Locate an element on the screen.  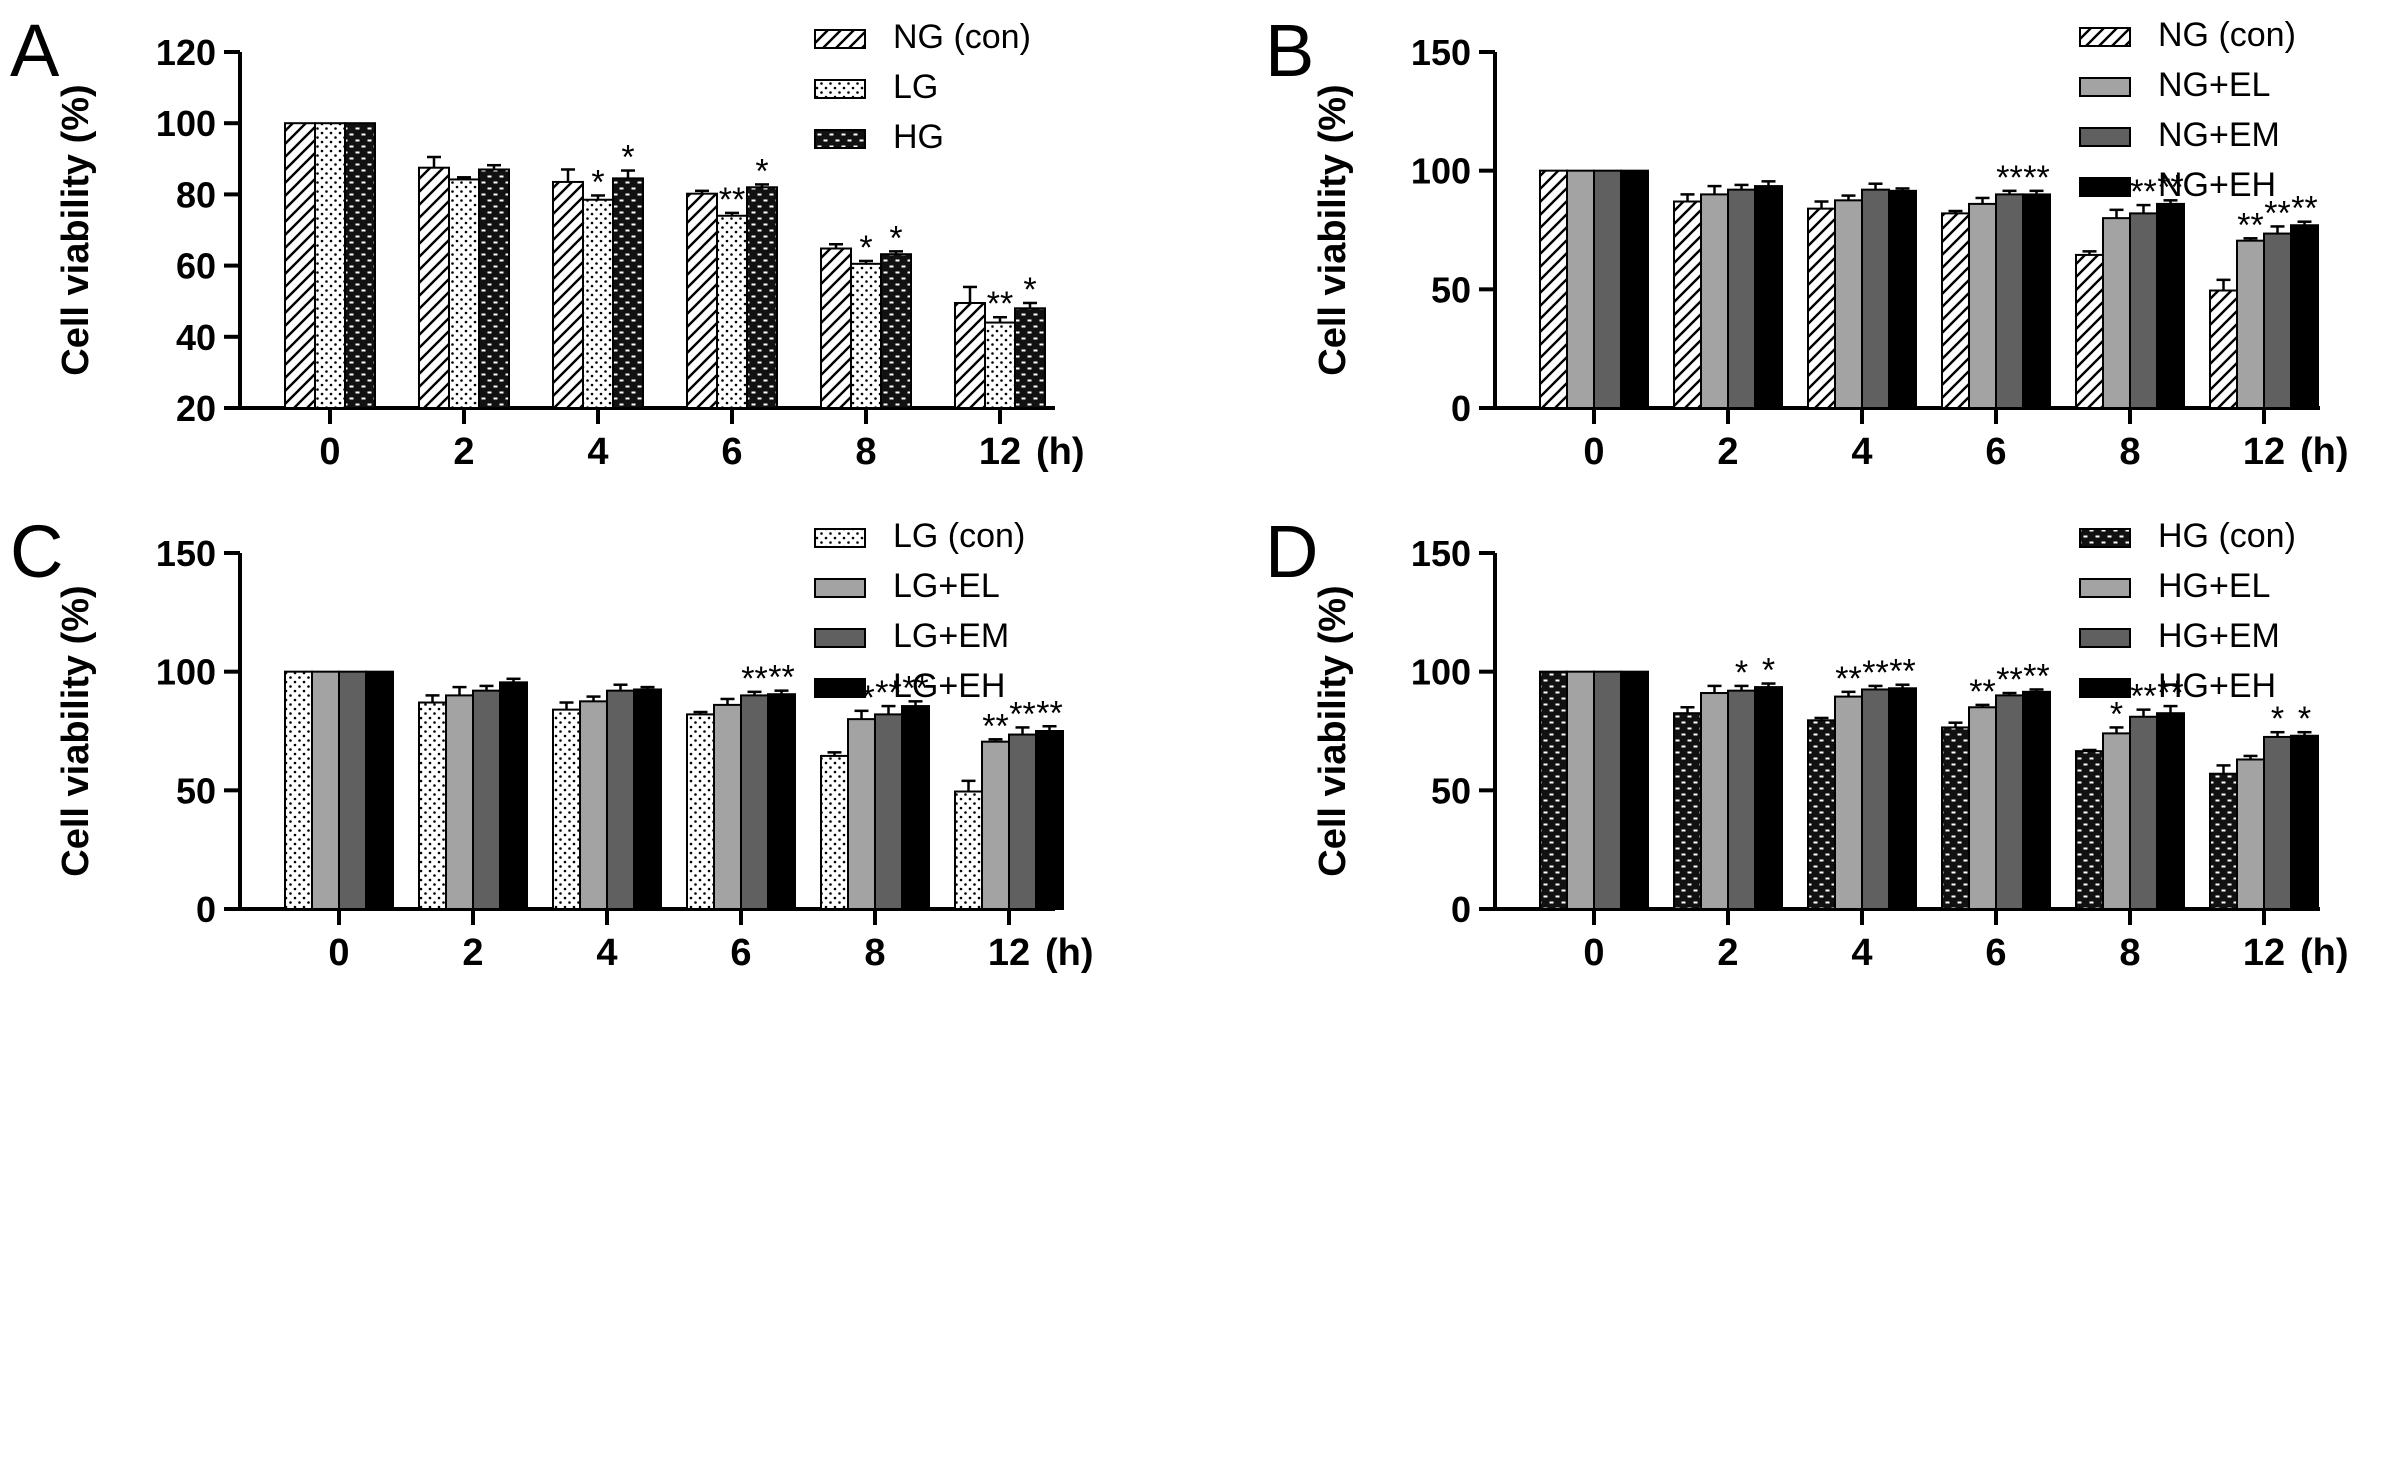
legend-label: NG+EL is located at coordinates (2214, 85).